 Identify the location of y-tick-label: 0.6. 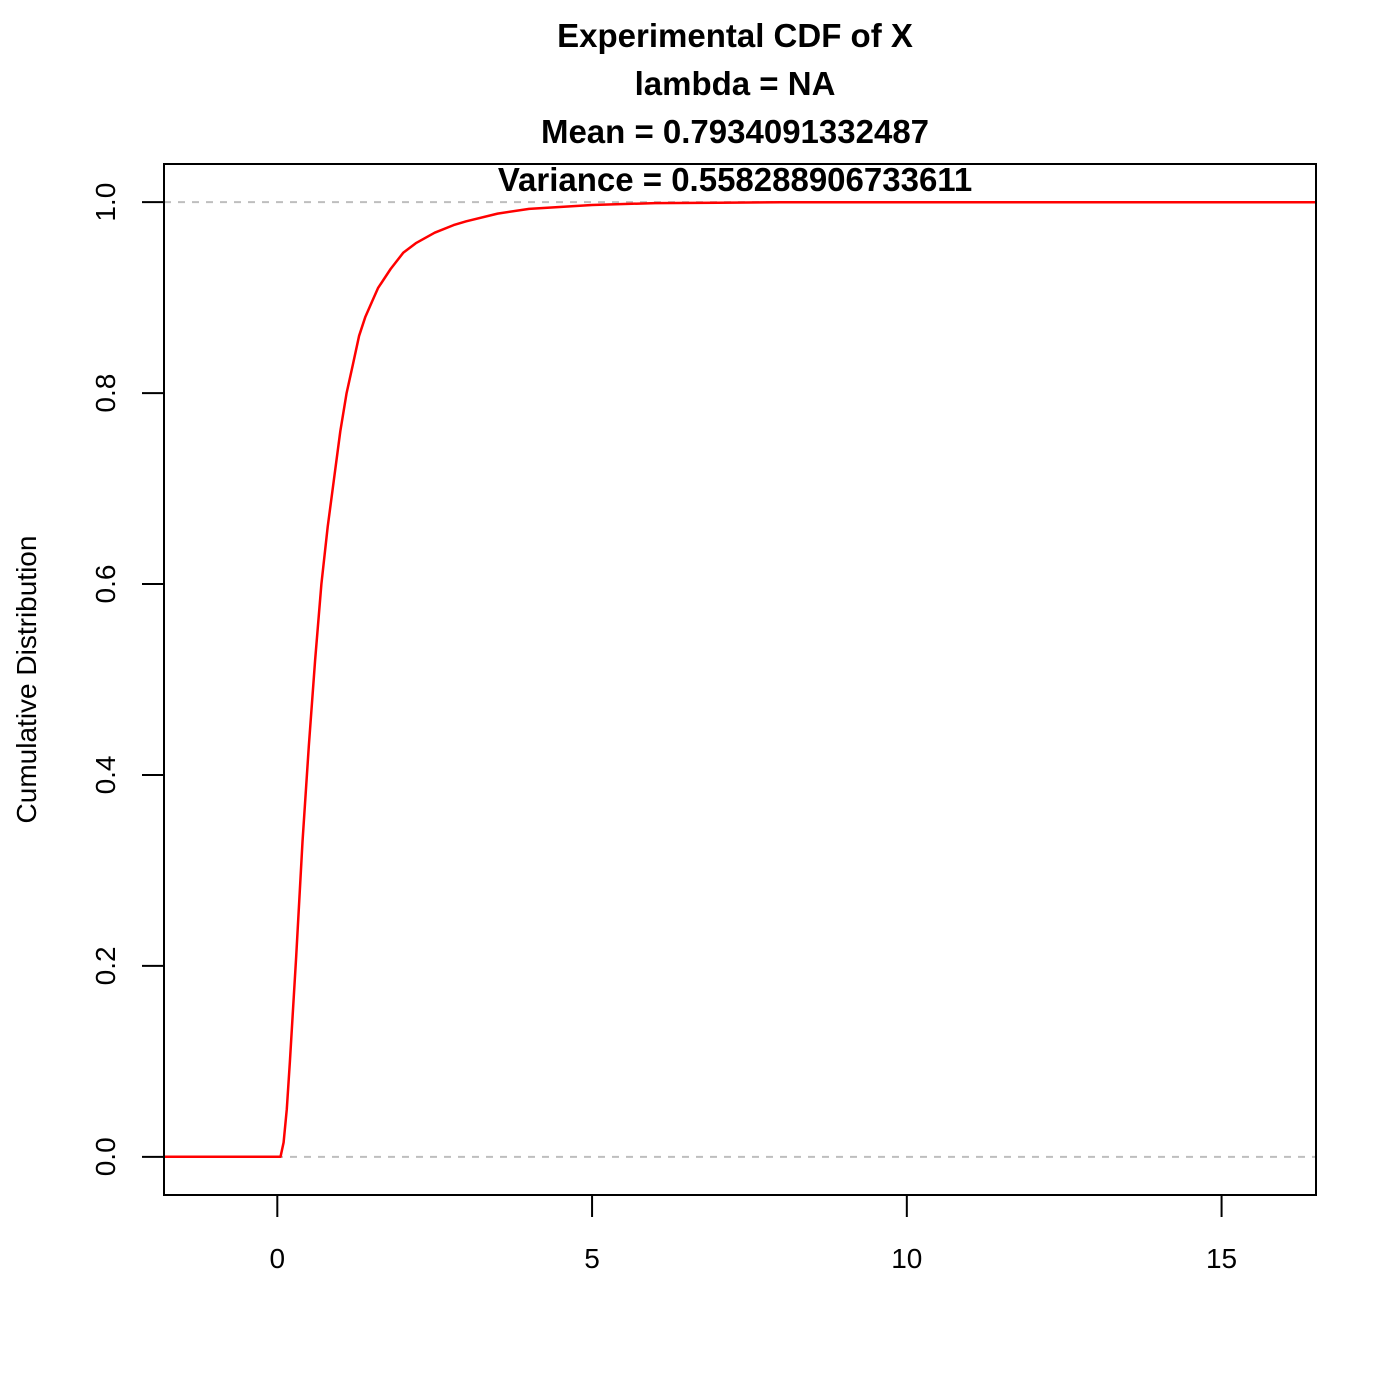
(105, 584).